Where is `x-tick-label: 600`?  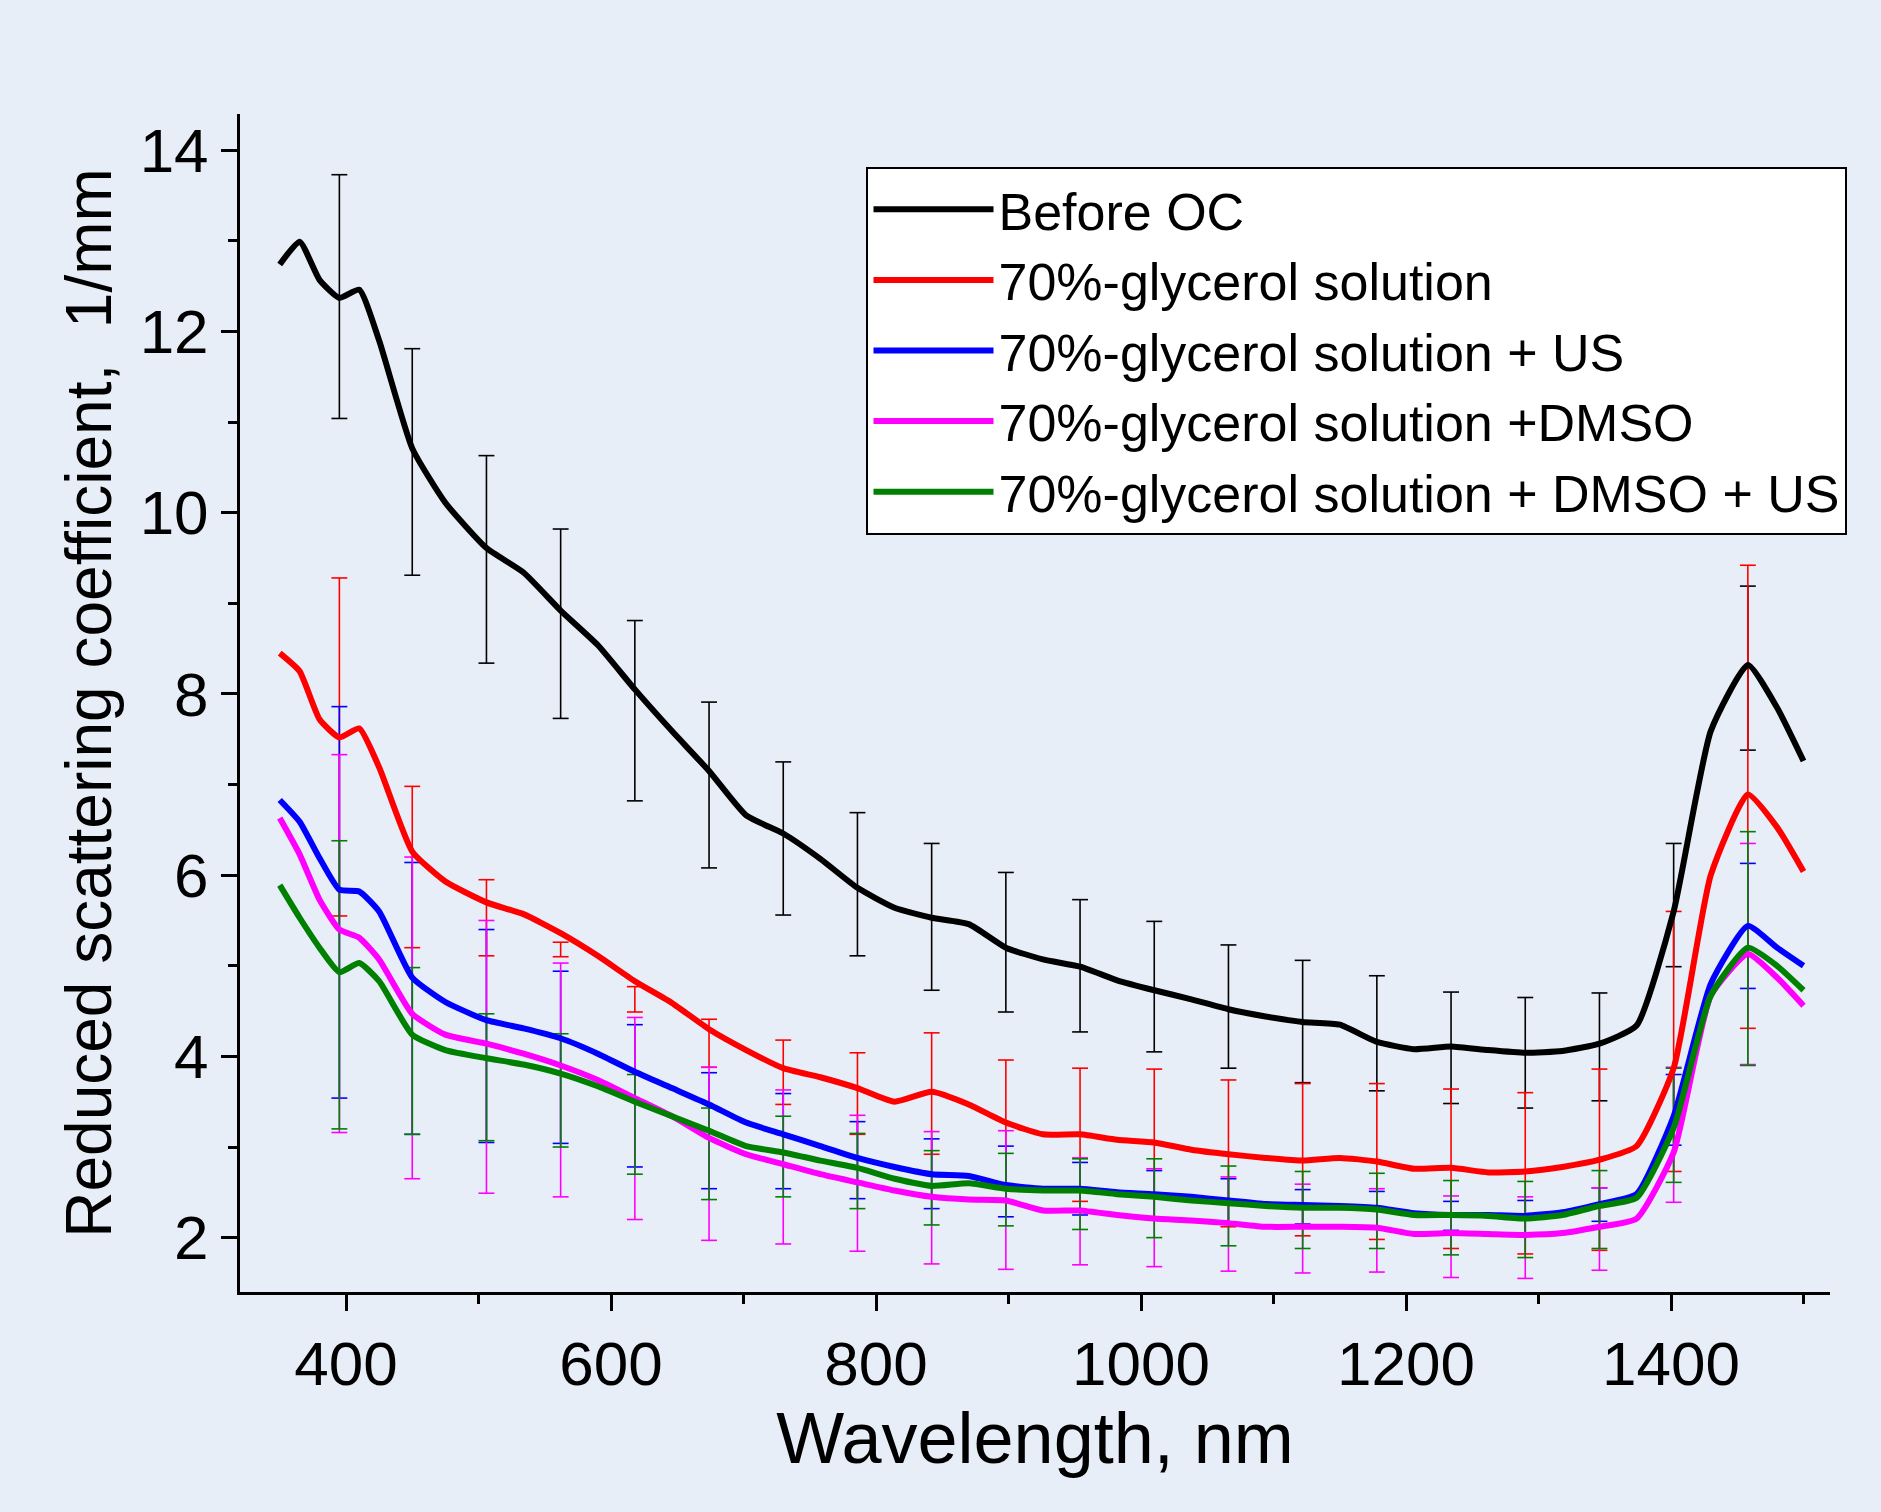
x-tick-label: 600 is located at coordinates (611, 1364).